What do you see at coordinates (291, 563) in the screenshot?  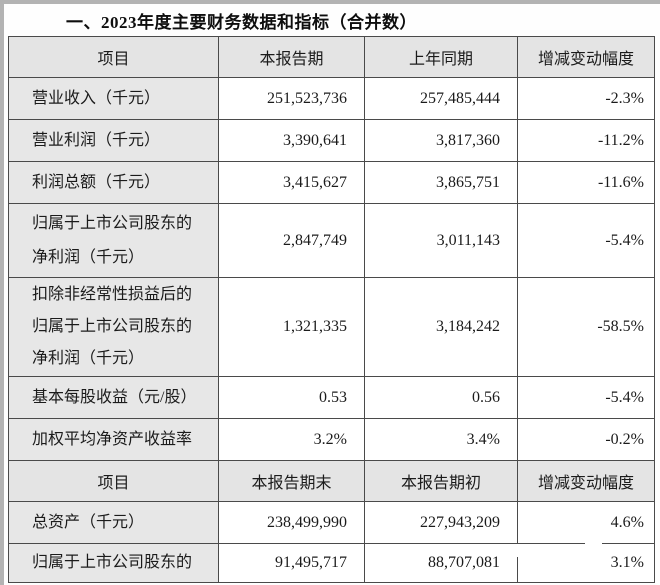 I see `current-value-cell: 91,495,717` at bounding box center [291, 563].